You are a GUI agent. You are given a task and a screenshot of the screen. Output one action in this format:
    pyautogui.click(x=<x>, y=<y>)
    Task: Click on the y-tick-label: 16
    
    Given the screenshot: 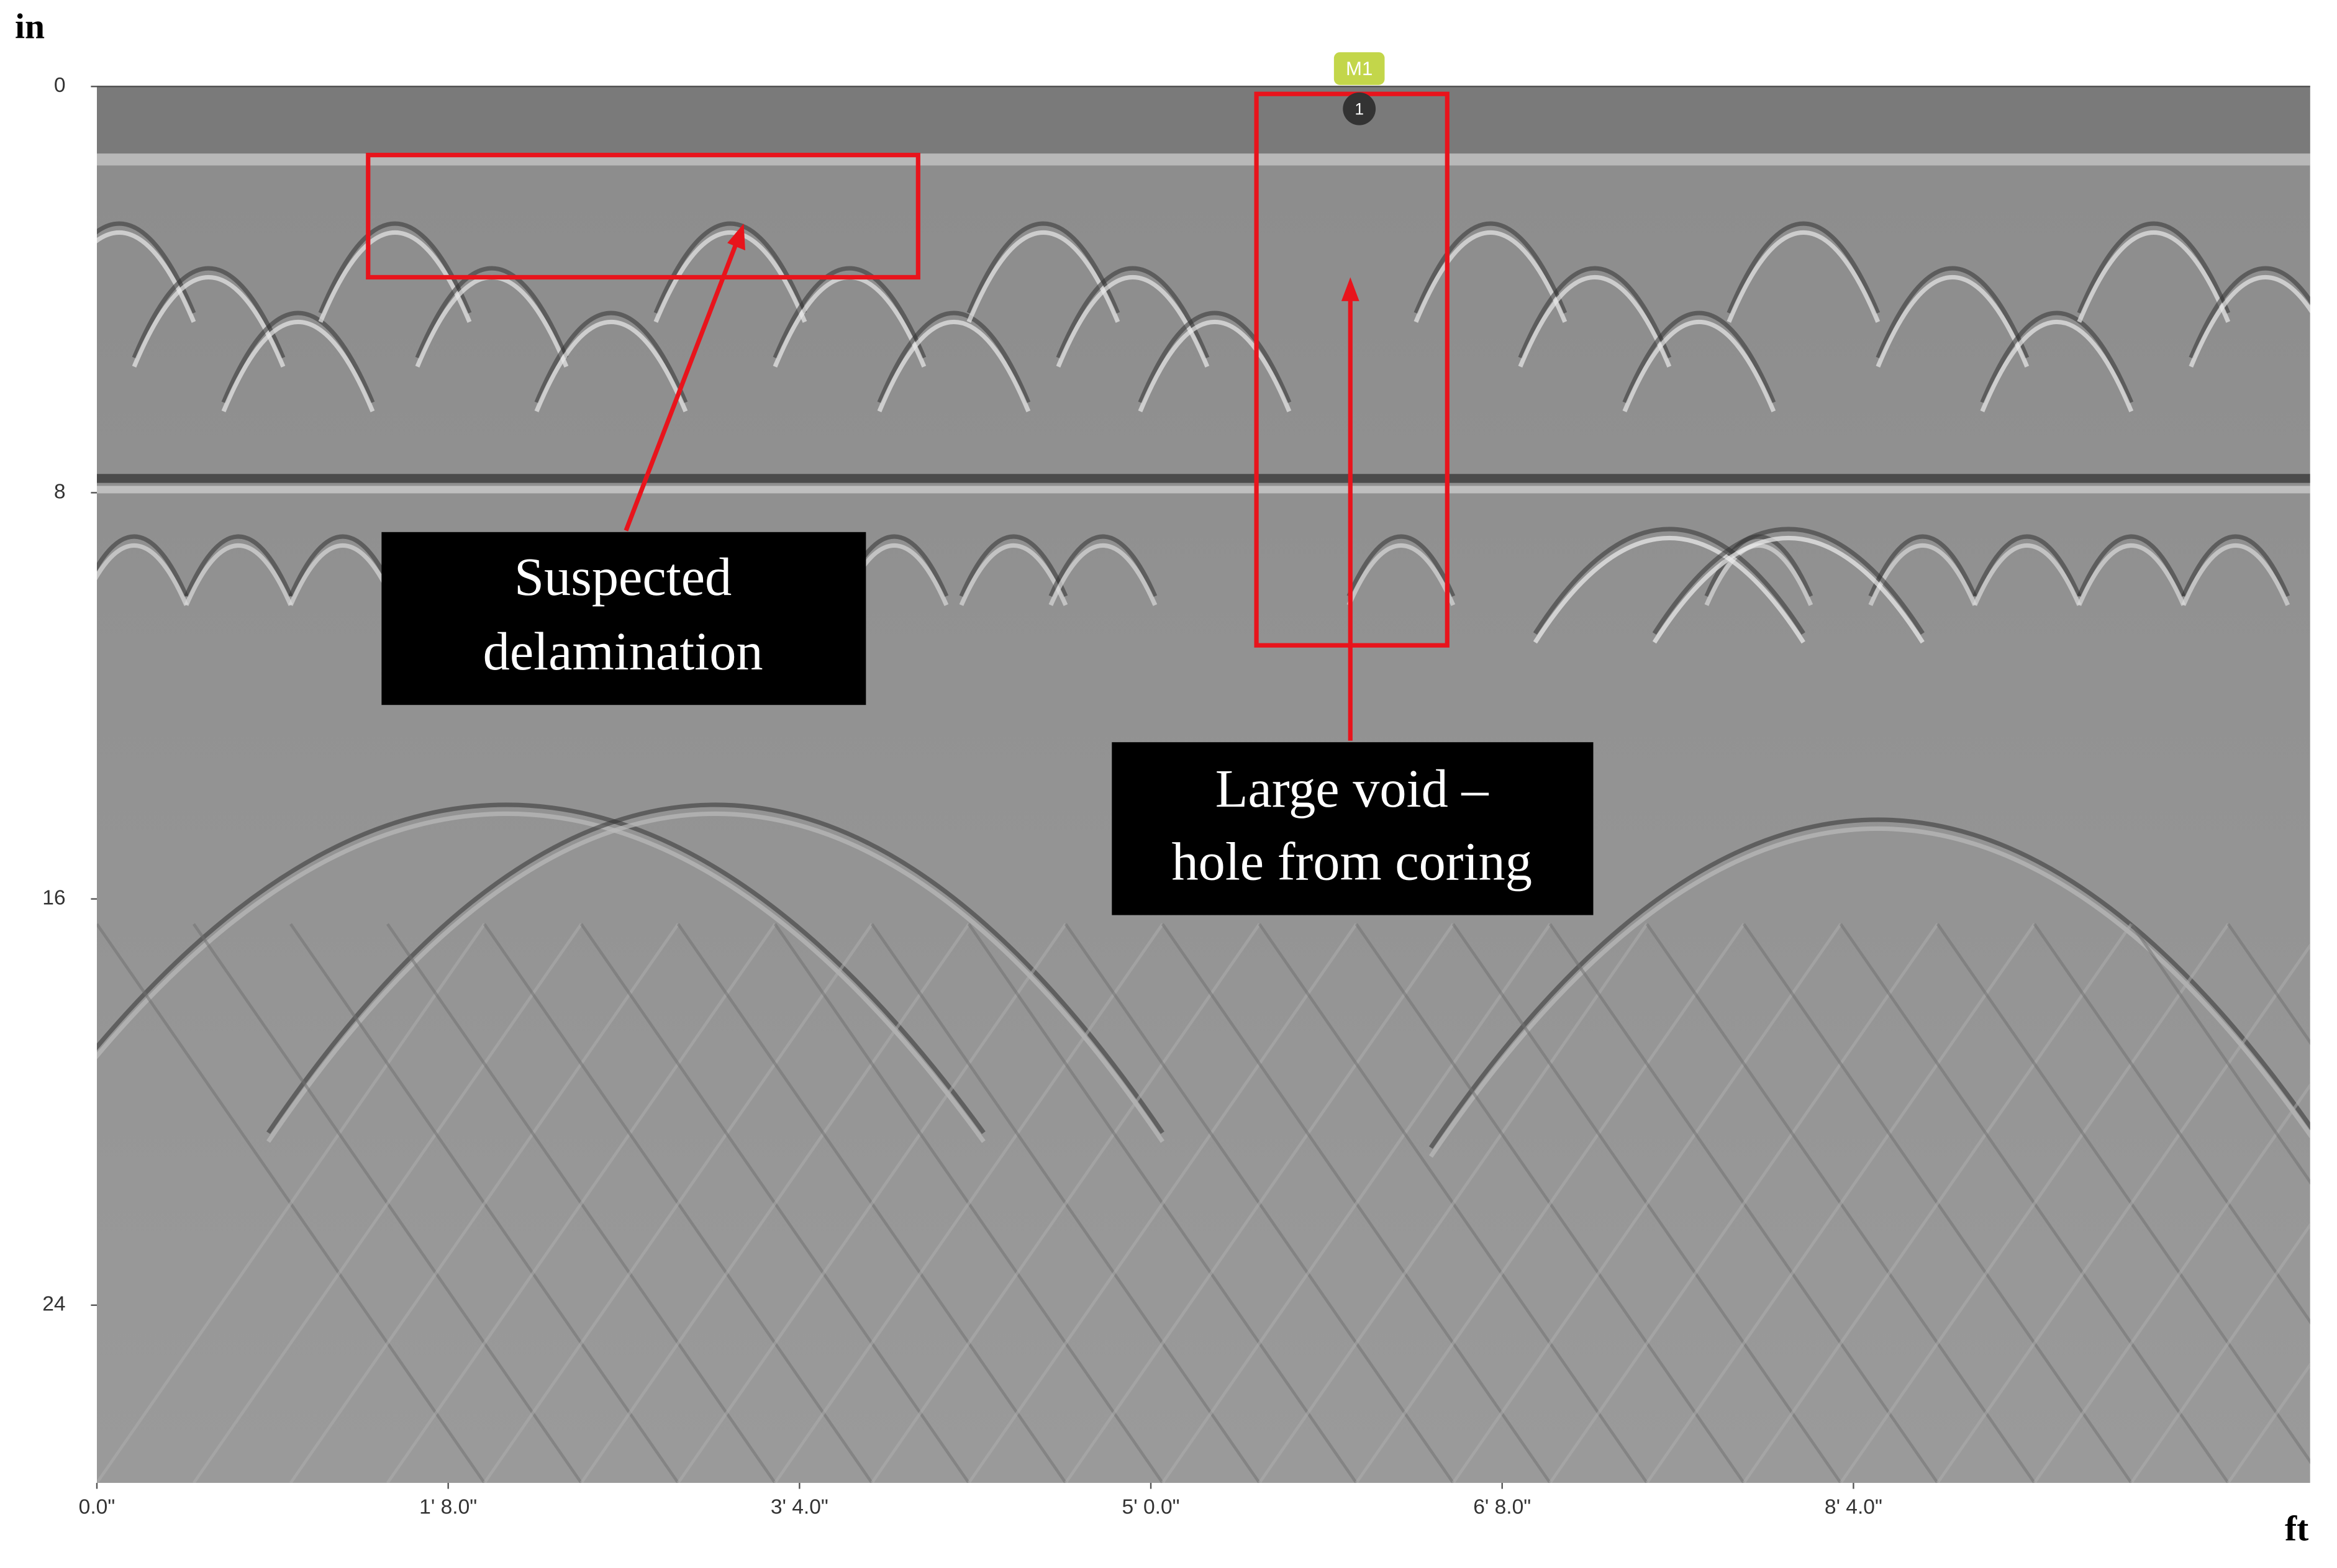 What is the action you would take?
    pyautogui.click(x=54, y=897)
    